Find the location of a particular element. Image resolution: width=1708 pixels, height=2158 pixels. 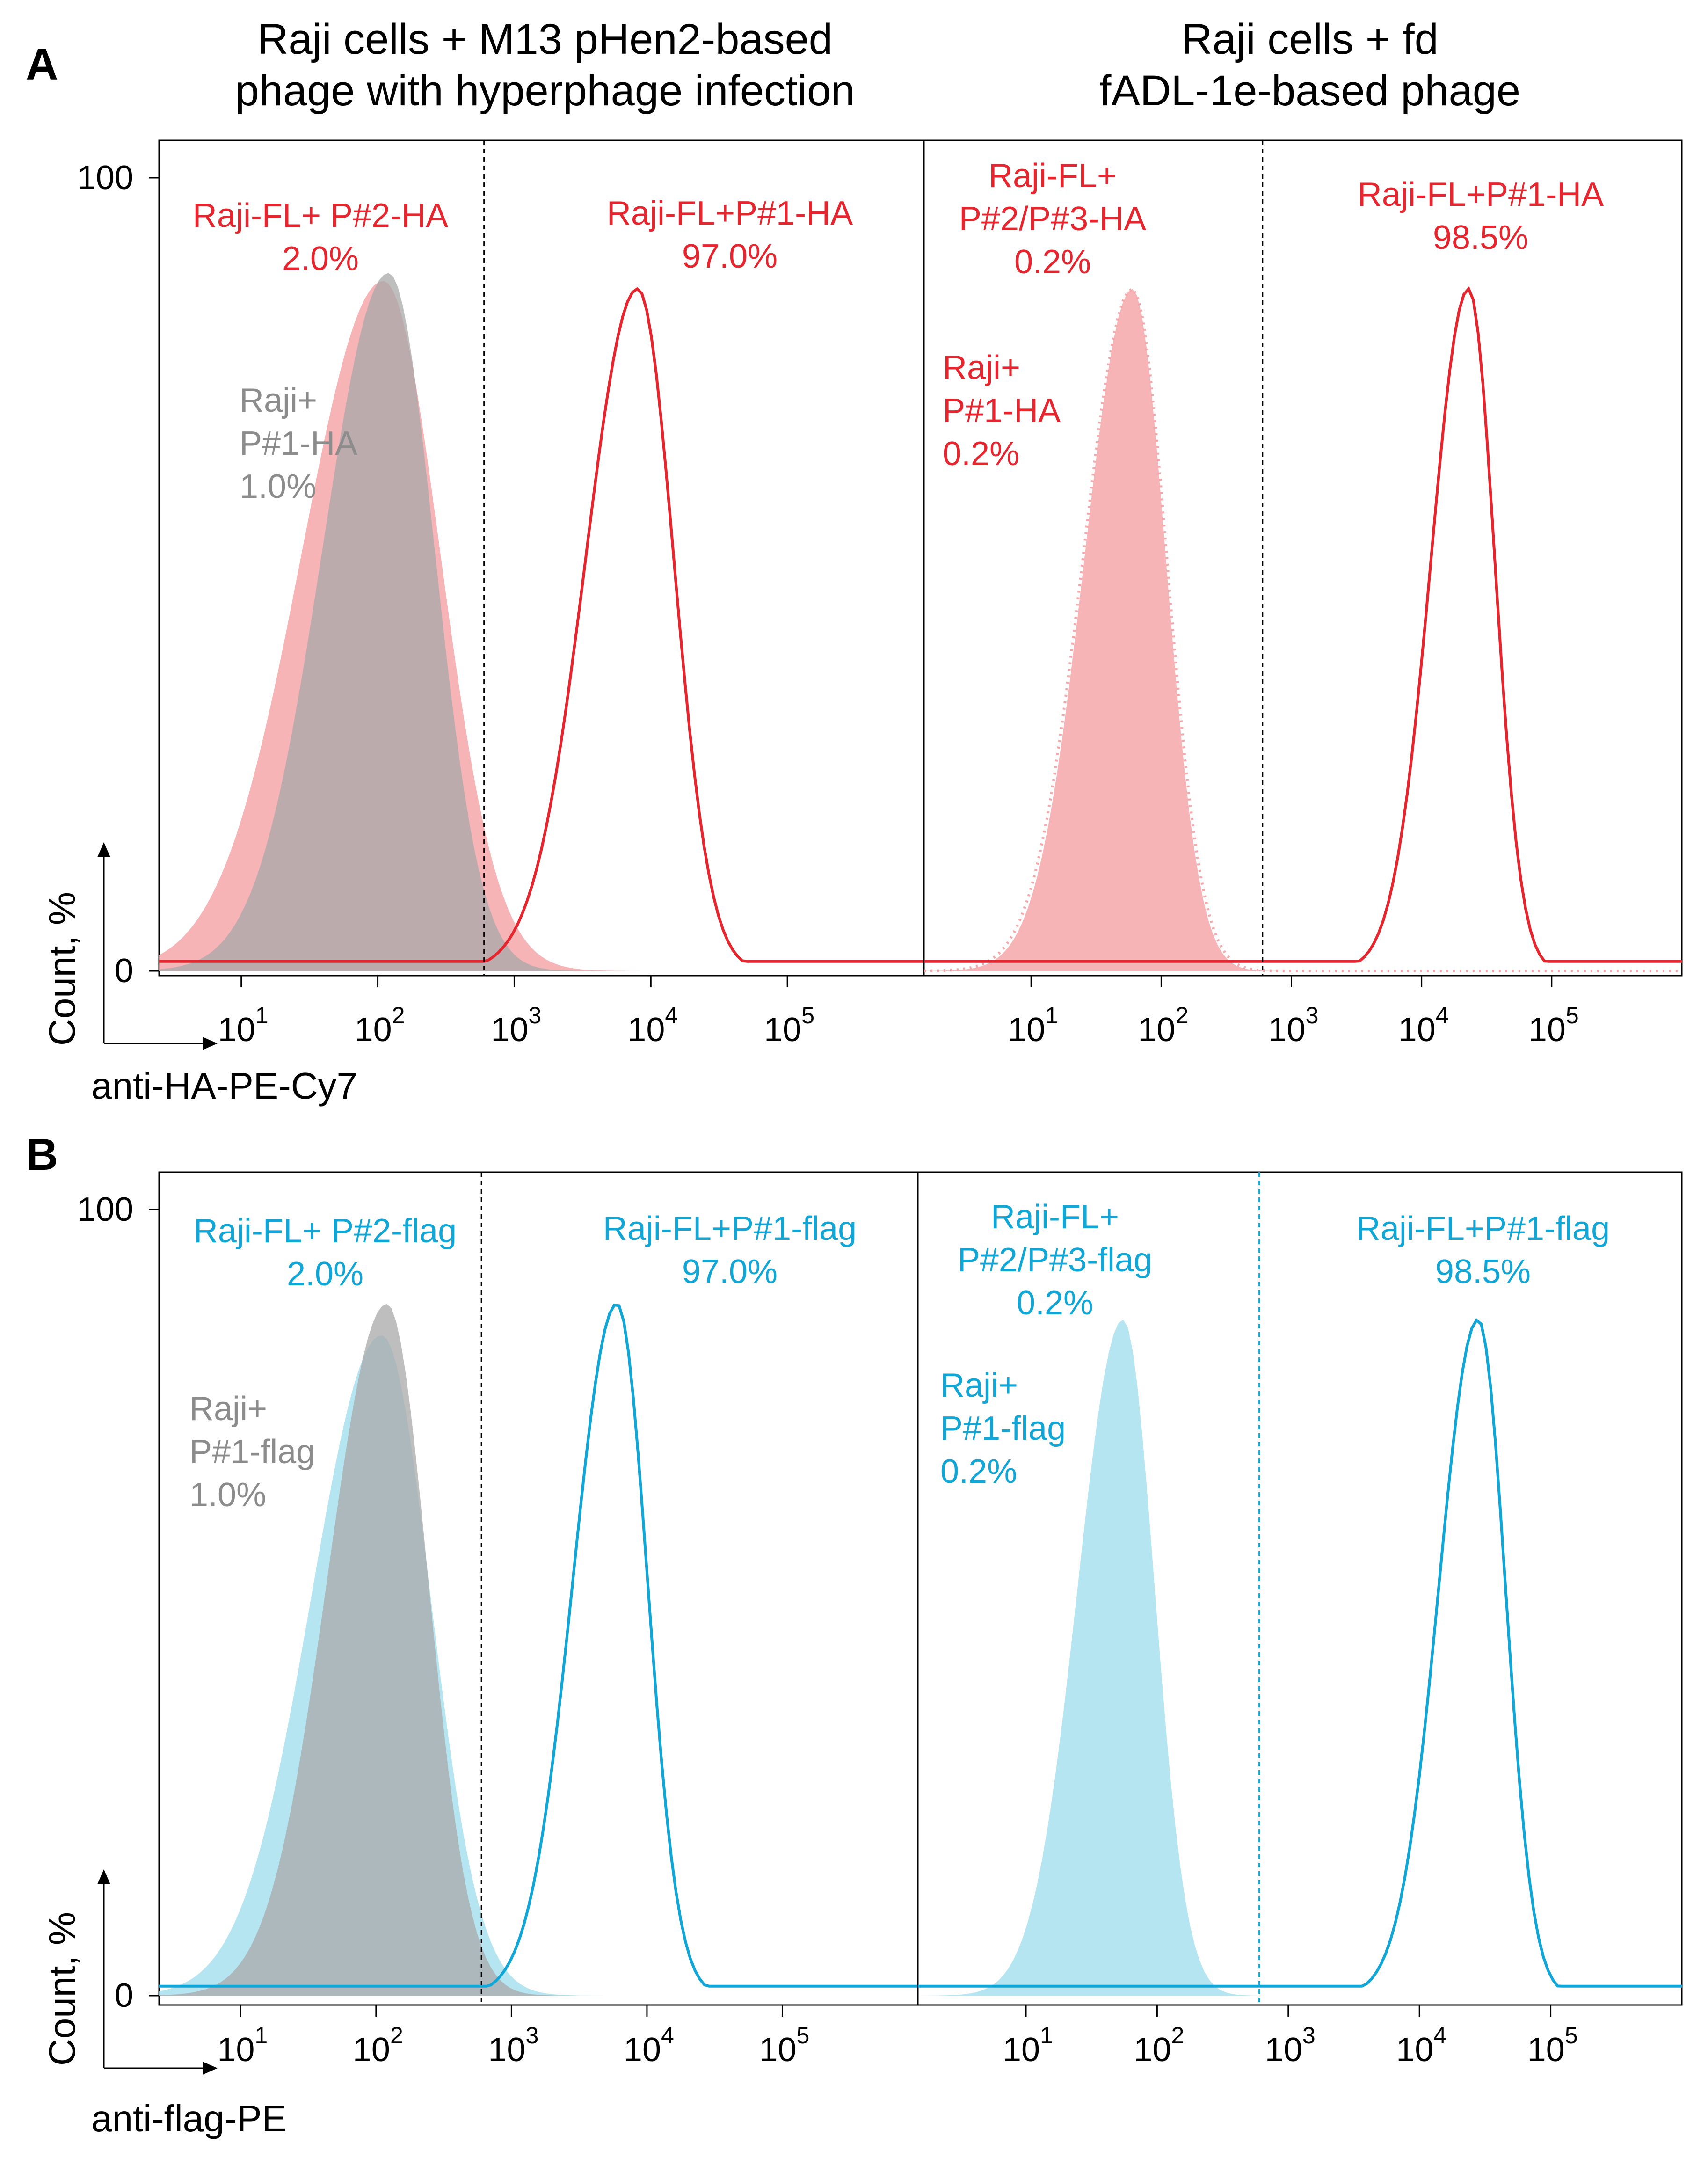

annotation-label: Raji+ P#1-HA 0.2% is located at coordinates (1002, 411).